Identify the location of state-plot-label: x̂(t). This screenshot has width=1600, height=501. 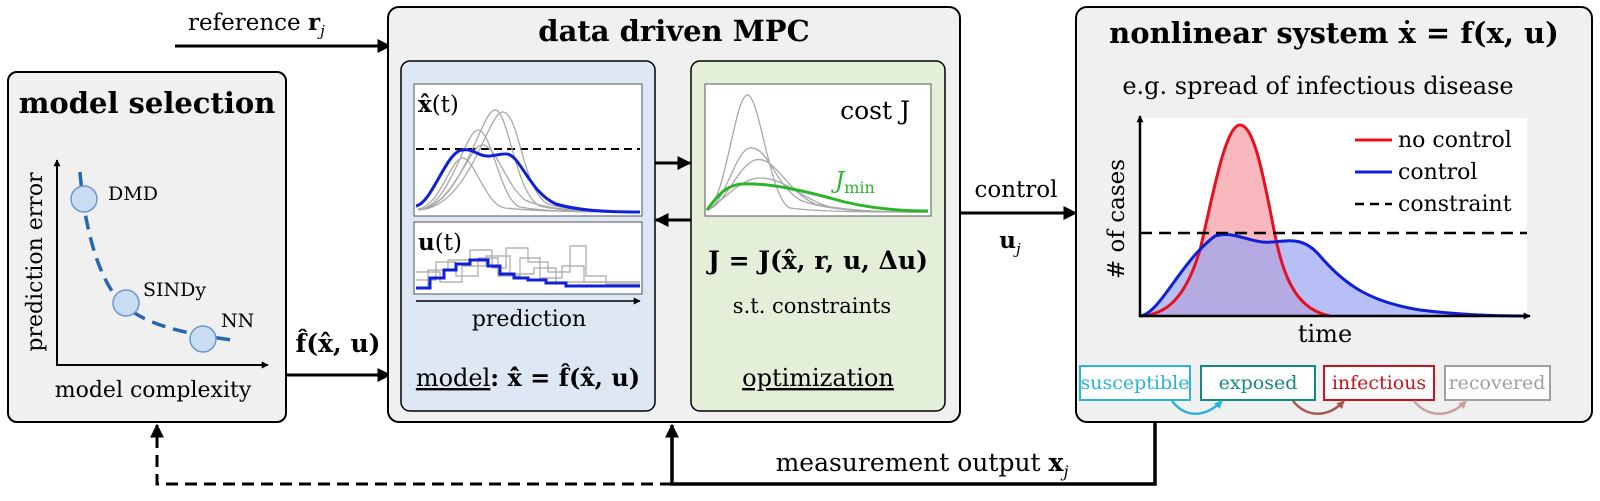
(438, 104).